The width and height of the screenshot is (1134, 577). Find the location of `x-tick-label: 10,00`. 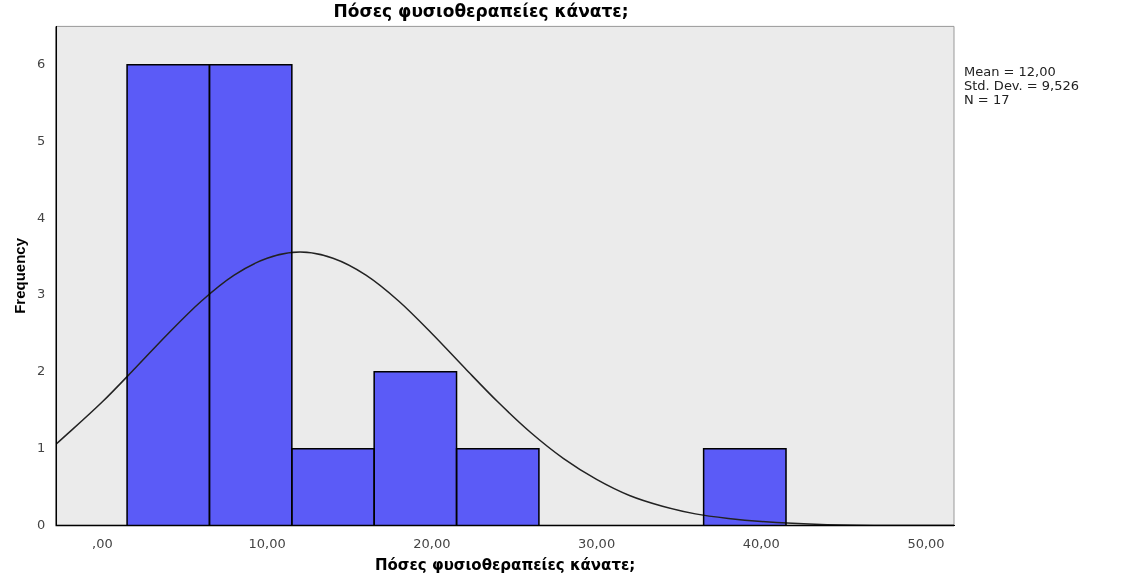

x-tick-label: 10,00 is located at coordinates (267, 543).